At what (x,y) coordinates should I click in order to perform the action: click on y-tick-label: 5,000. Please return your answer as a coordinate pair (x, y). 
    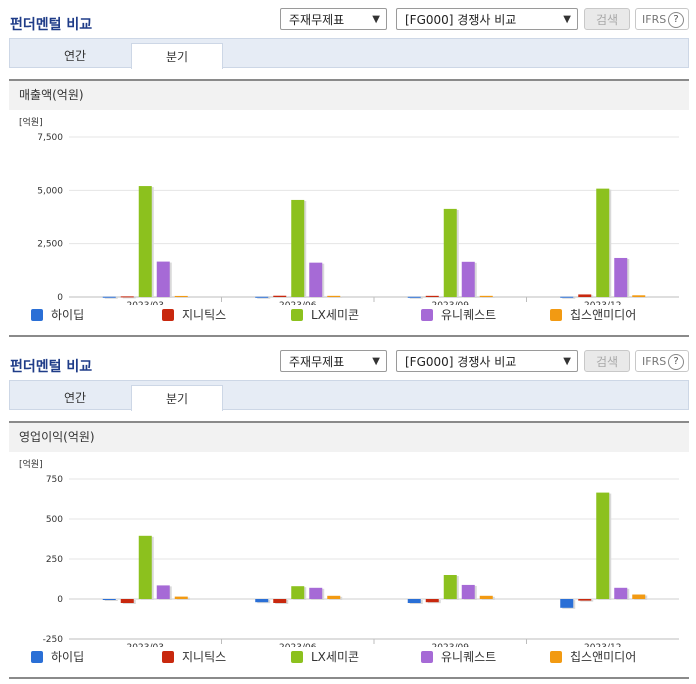
    Looking at the image, I should click on (50, 191).